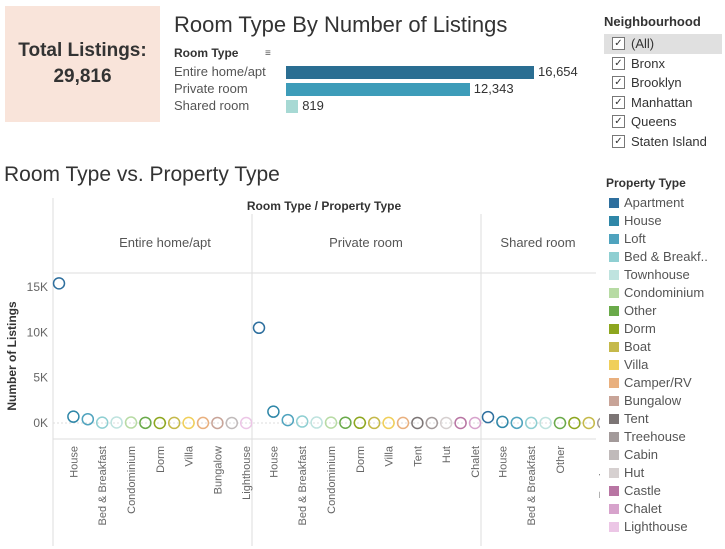 The image size is (725, 549). I want to click on legend-item: Castle, so click(665, 491).